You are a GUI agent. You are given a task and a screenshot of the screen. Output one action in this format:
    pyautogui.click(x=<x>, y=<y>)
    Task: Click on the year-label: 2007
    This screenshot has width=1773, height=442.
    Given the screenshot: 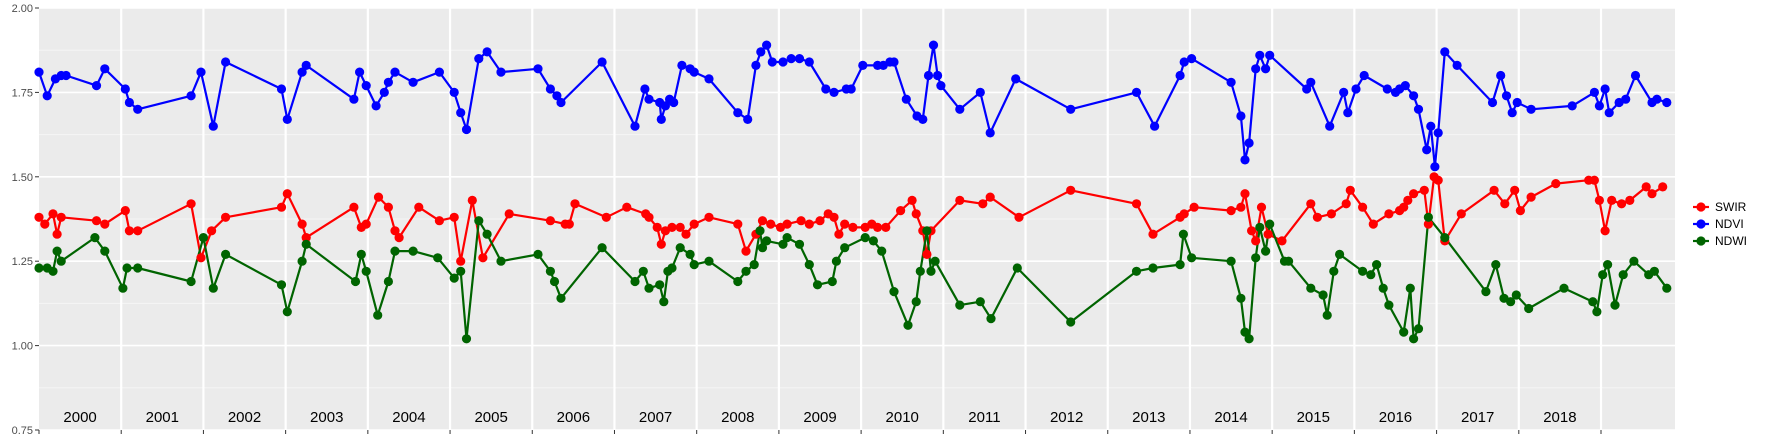 What is the action you would take?
    pyautogui.click(x=655, y=417)
    